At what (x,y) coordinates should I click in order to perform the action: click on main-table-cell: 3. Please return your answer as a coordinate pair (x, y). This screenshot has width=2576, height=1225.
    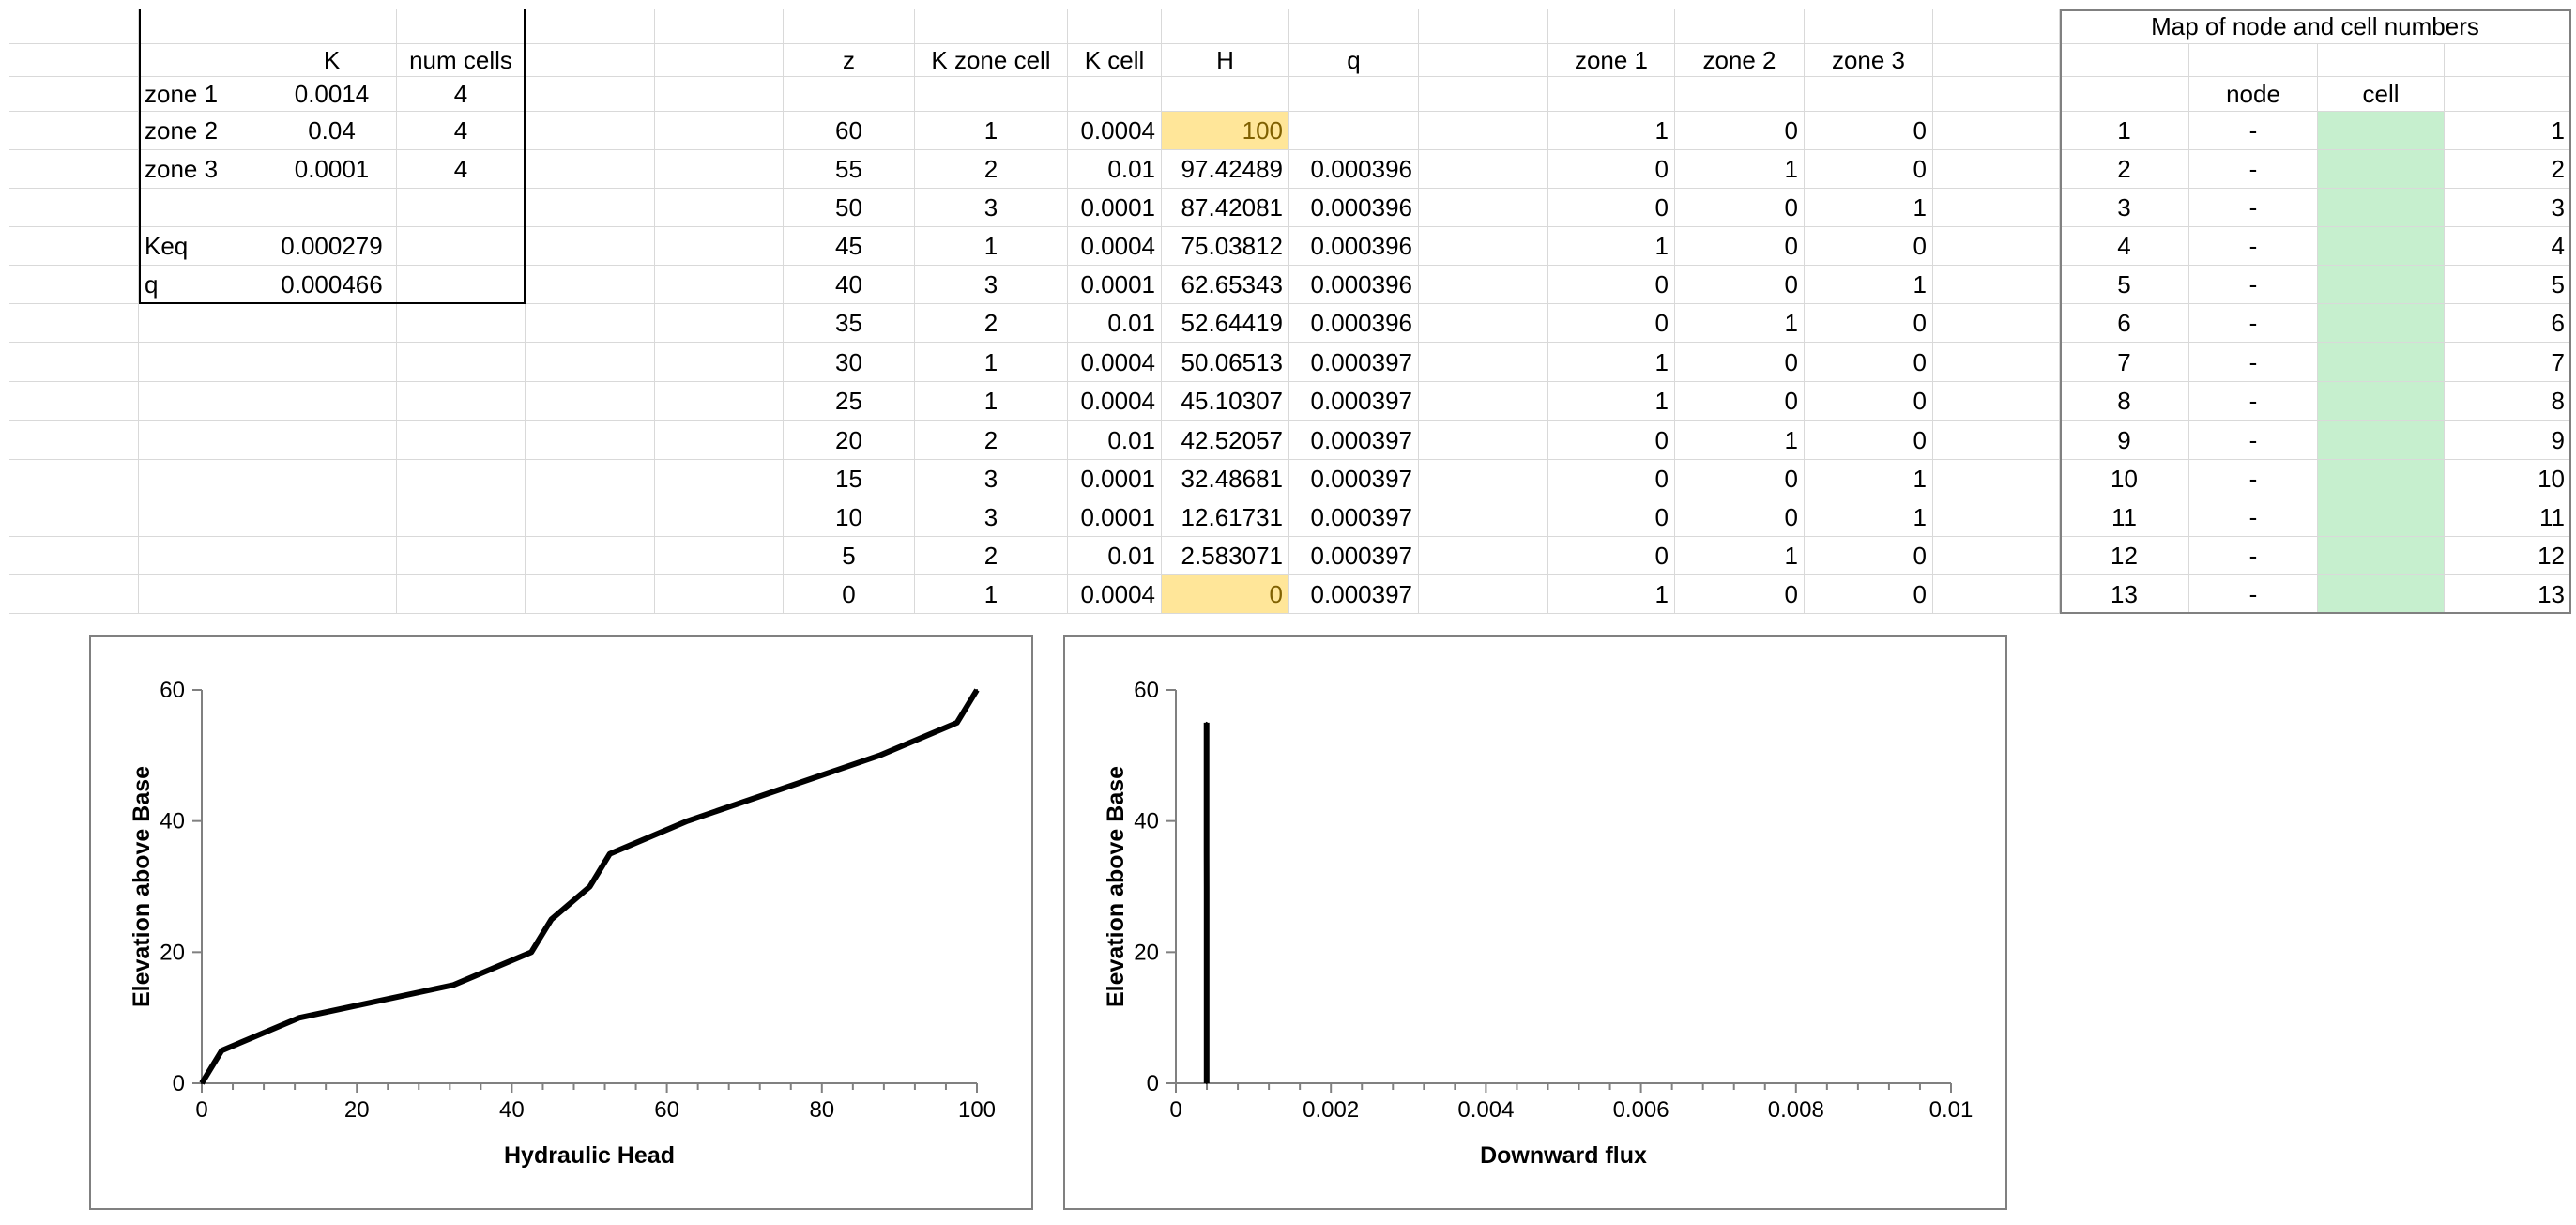
    Looking at the image, I should click on (991, 517).